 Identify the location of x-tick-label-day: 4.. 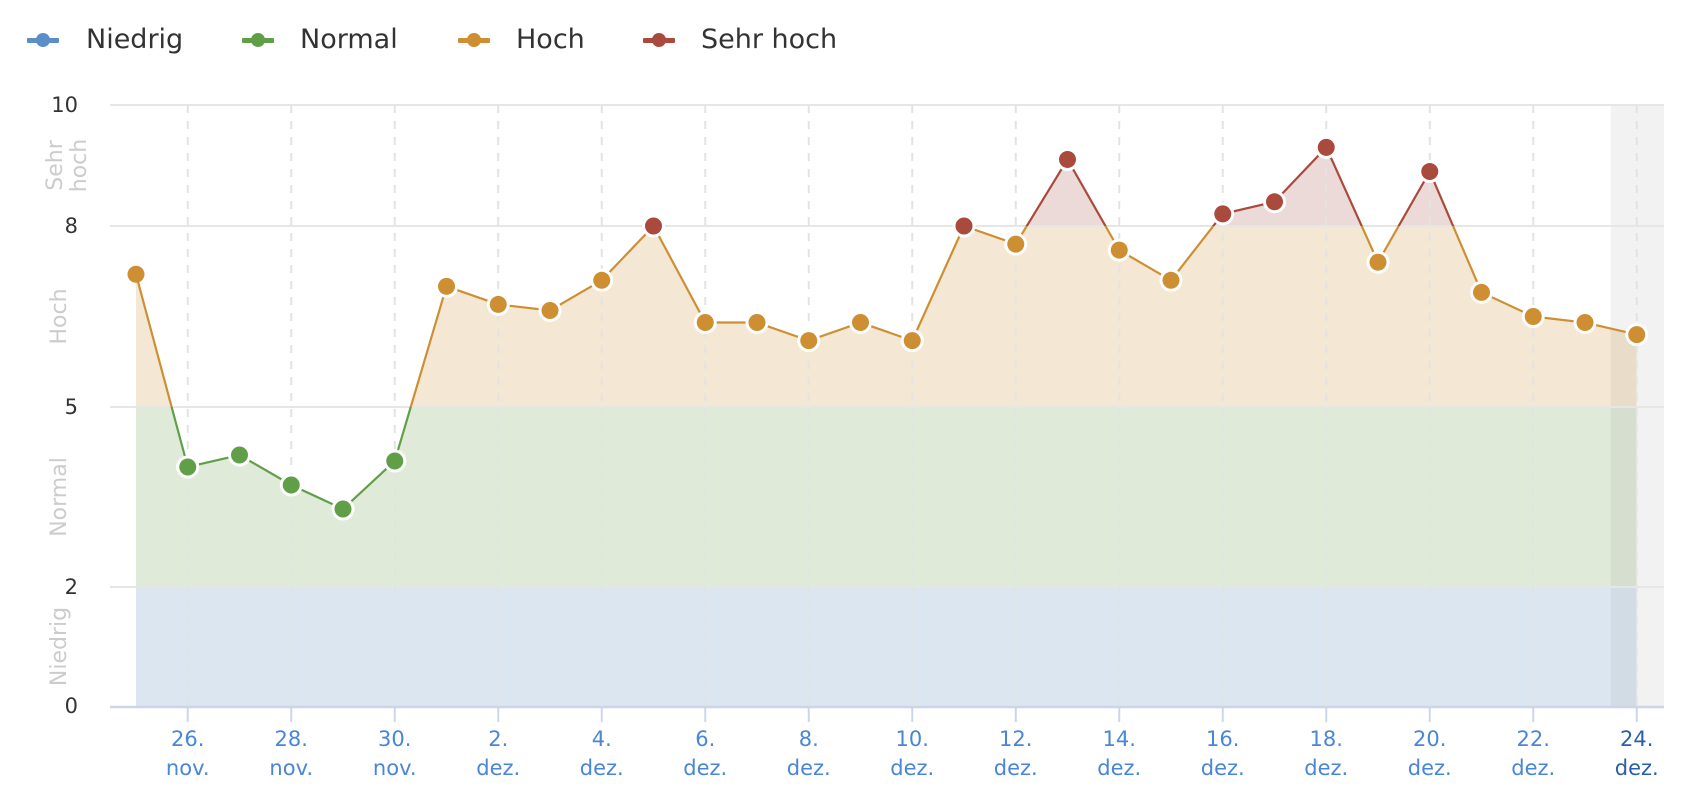
(602, 739).